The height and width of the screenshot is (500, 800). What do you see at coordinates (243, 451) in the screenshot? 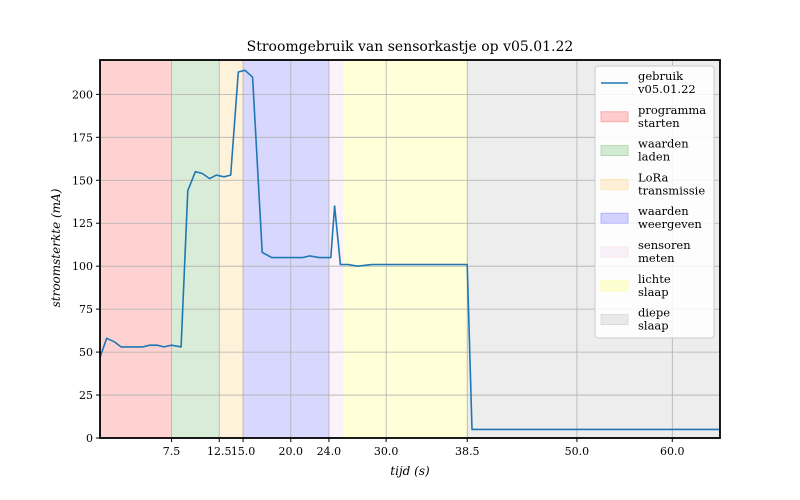
I see `x-tick-label-2: 15.0` at bounding box center [243, 451].